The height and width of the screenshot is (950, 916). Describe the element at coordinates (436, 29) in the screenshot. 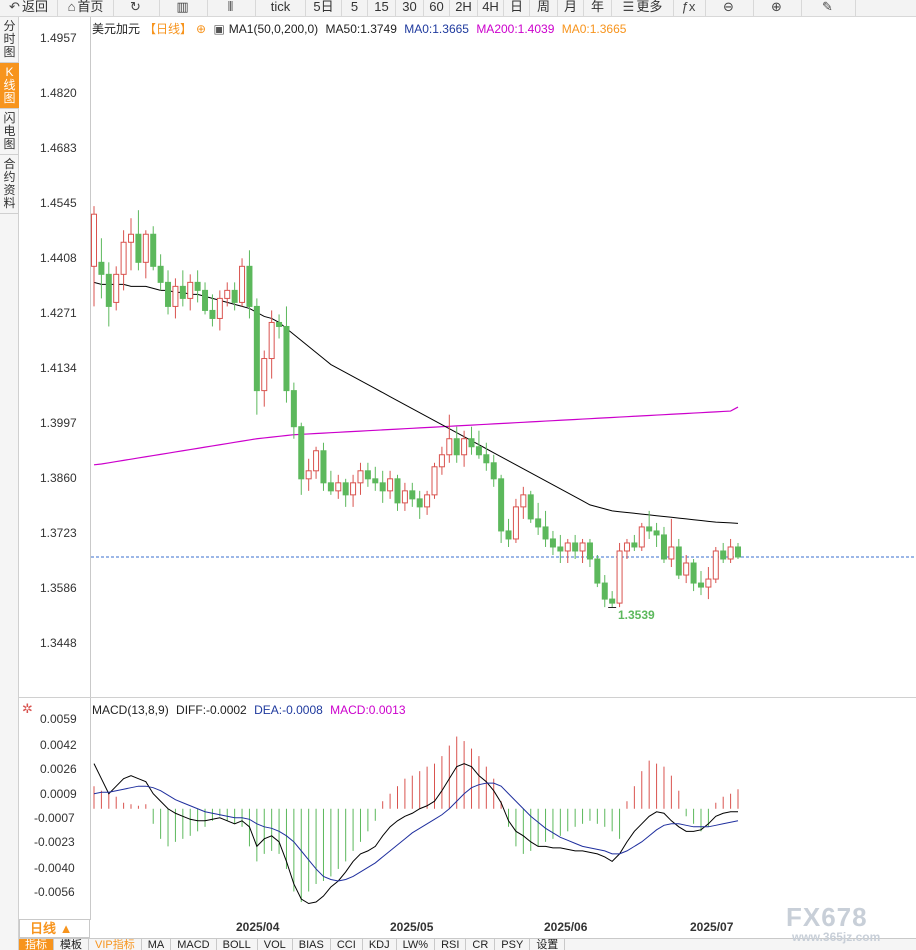

I see `ma0-value: MA0:1.3665` at that location.